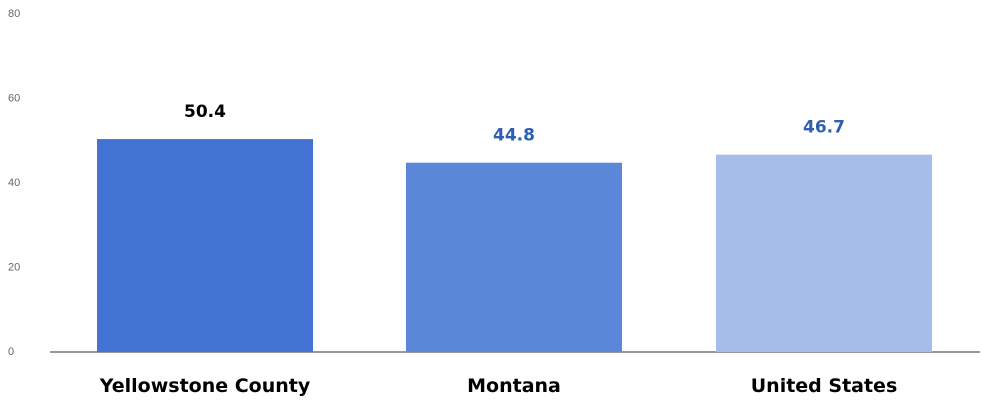 This screenshot has width=982, height=405. Describe the element at coordinates (514, 124) in the screenshot. I see `data-labels: 50.4 44.8 46.7` at that location.